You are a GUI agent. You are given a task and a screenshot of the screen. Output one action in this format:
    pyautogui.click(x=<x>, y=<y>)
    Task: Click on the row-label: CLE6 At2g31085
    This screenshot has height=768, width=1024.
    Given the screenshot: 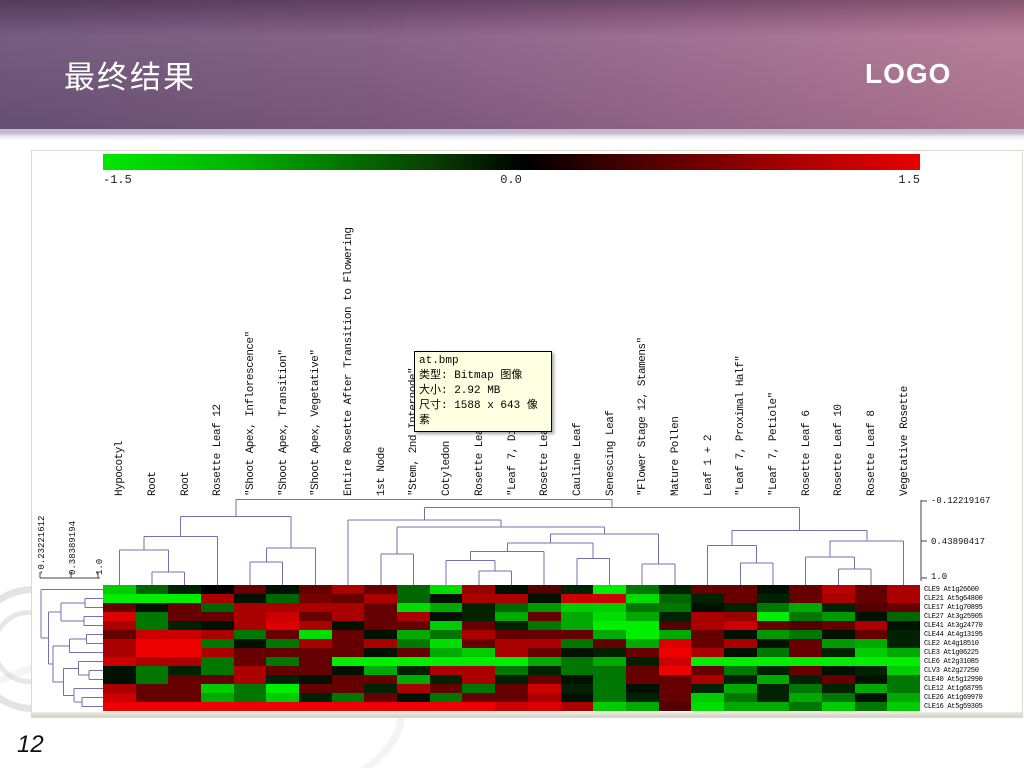 What is the action you would take?
    pyautogui.click(x=951, y=662)
    